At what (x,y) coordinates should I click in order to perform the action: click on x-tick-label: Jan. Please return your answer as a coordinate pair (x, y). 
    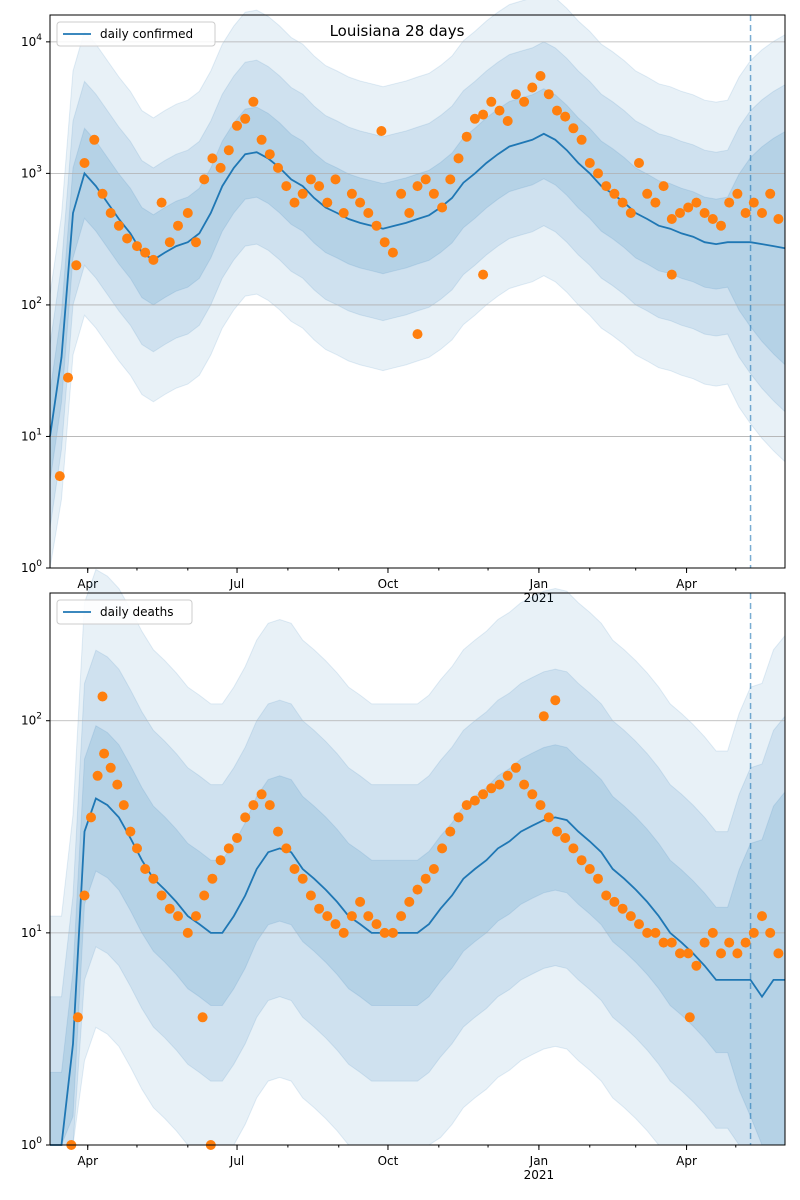
    Looking at the image, I should click on (539, 1161).